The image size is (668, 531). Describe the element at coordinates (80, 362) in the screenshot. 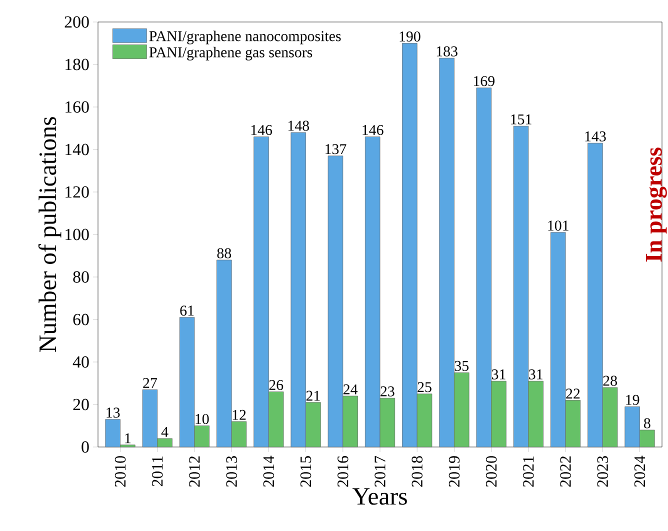

I see `y-tick-label: 40` at that location.